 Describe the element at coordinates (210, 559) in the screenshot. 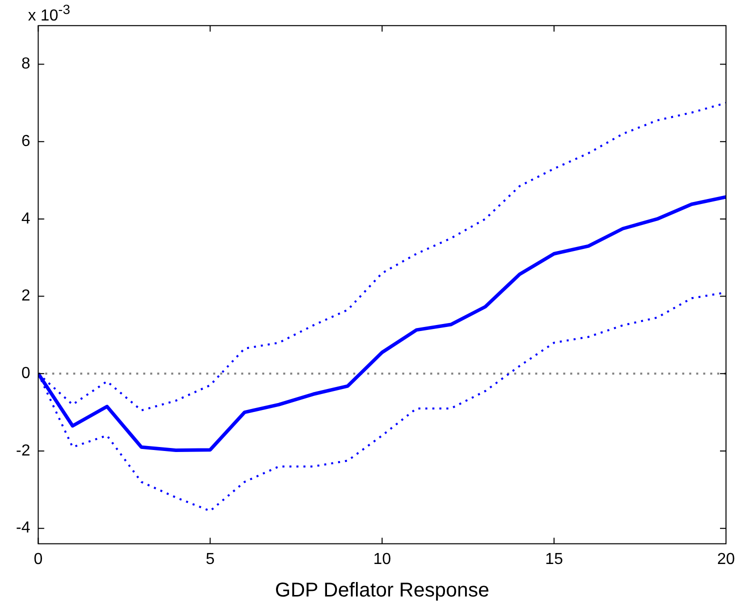

I see `x-tick-label: 5` at that location.